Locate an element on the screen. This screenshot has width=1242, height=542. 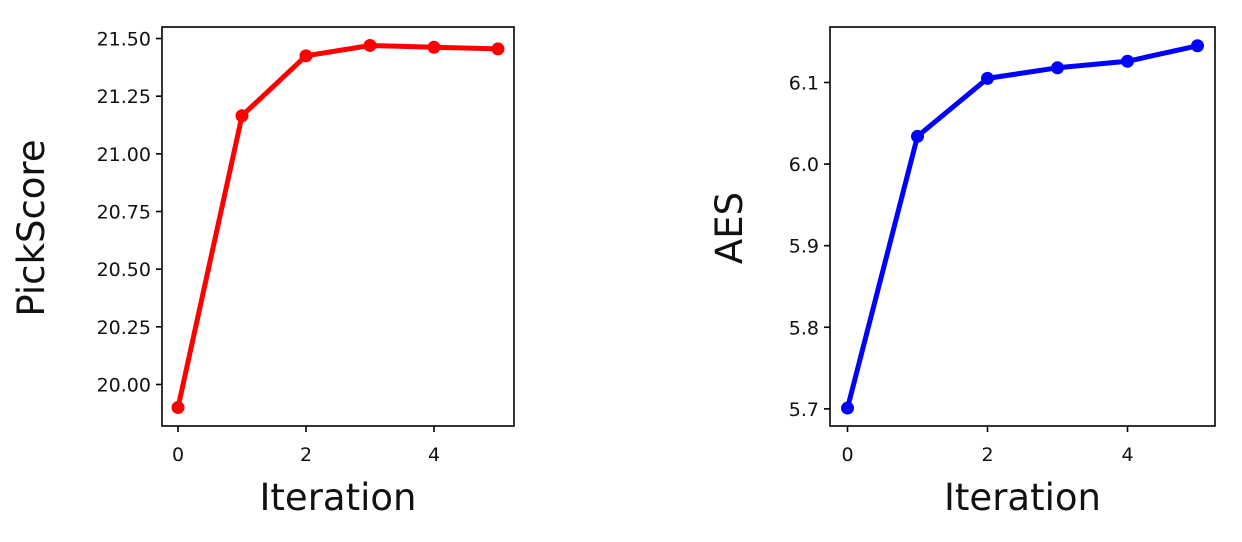
y-tick-label: 20.75 is located at coordinates (124, 213).